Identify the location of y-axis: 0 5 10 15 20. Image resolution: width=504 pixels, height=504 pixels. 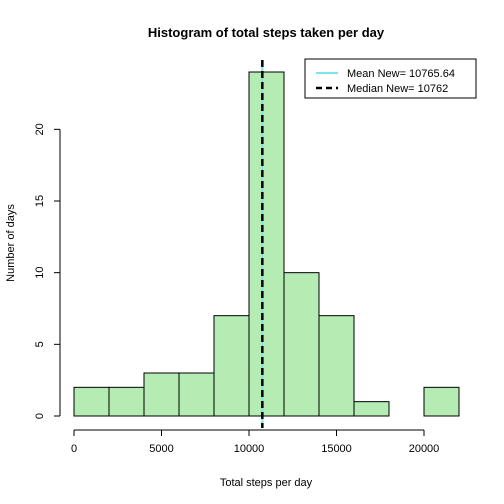
(47, 271).